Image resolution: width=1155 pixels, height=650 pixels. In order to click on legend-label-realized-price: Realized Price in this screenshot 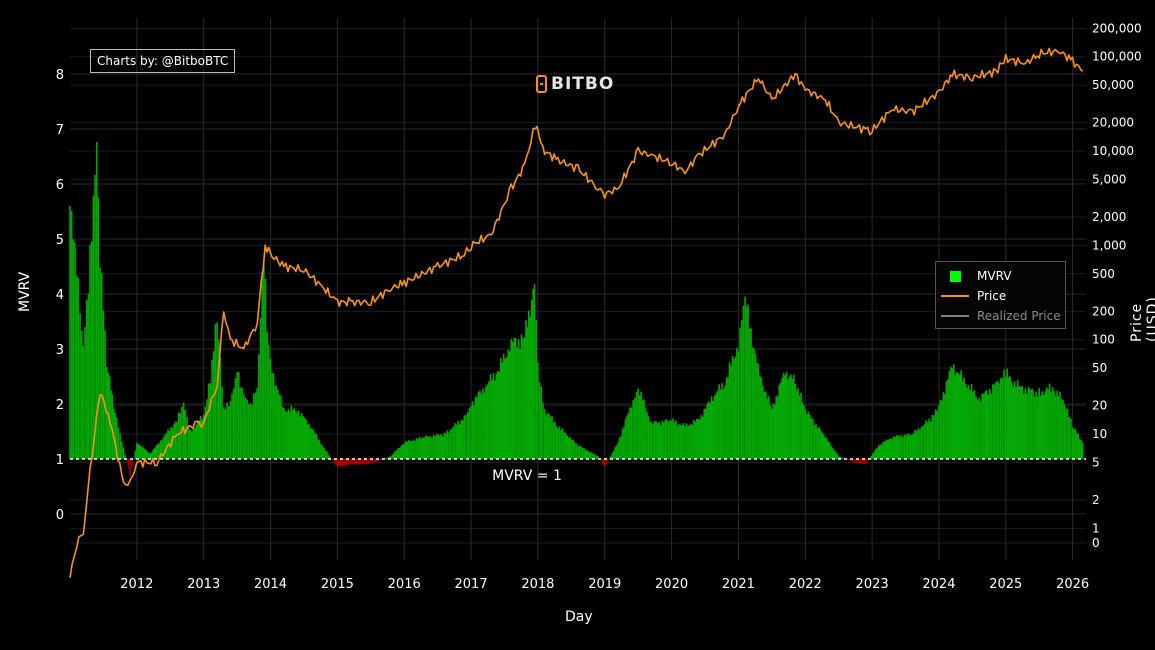, I will do `click(1019, 316)`.